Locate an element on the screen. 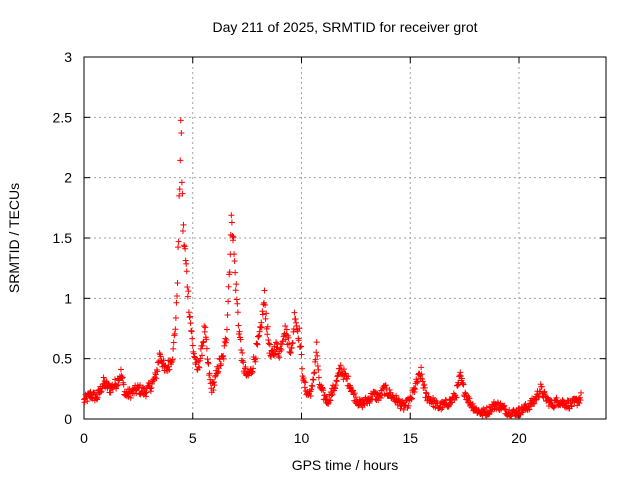  y-axis-label: SRMTID / TECUs is located at coordinates (14, 238).